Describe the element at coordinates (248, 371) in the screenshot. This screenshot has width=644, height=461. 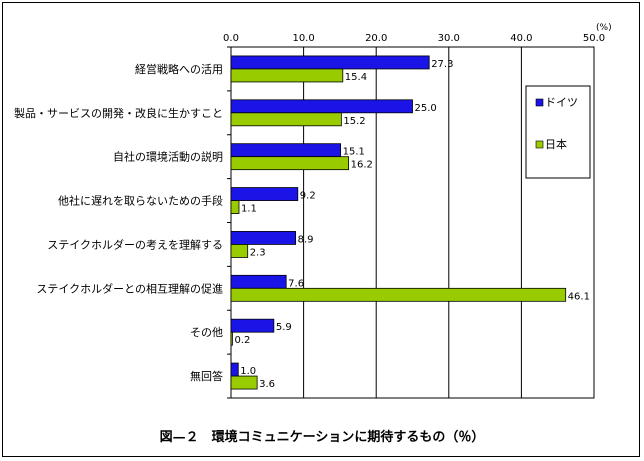
I see `data-label: 1.0` at that location.